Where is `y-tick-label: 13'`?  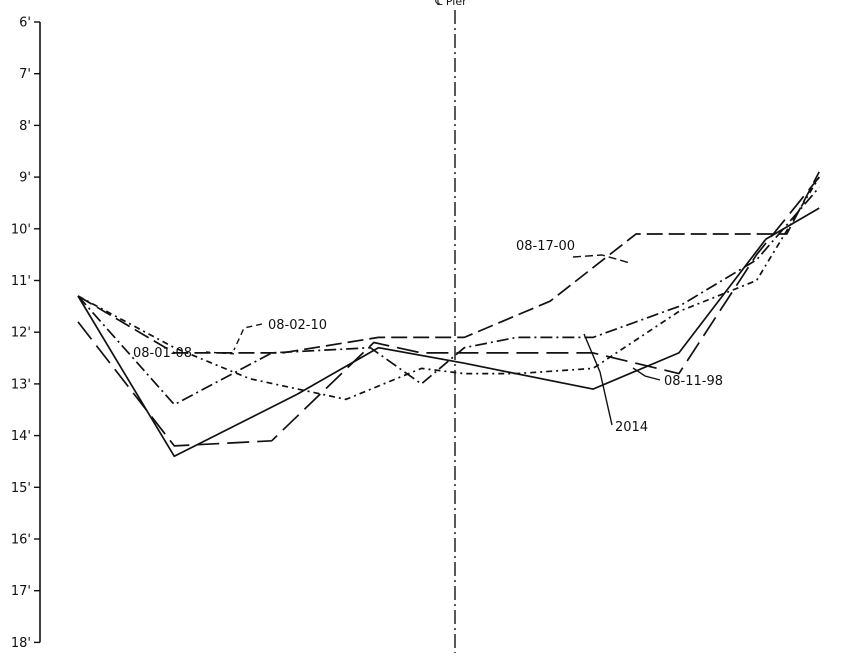
y-tick-label: 13' is located at coordinates (21, 384).